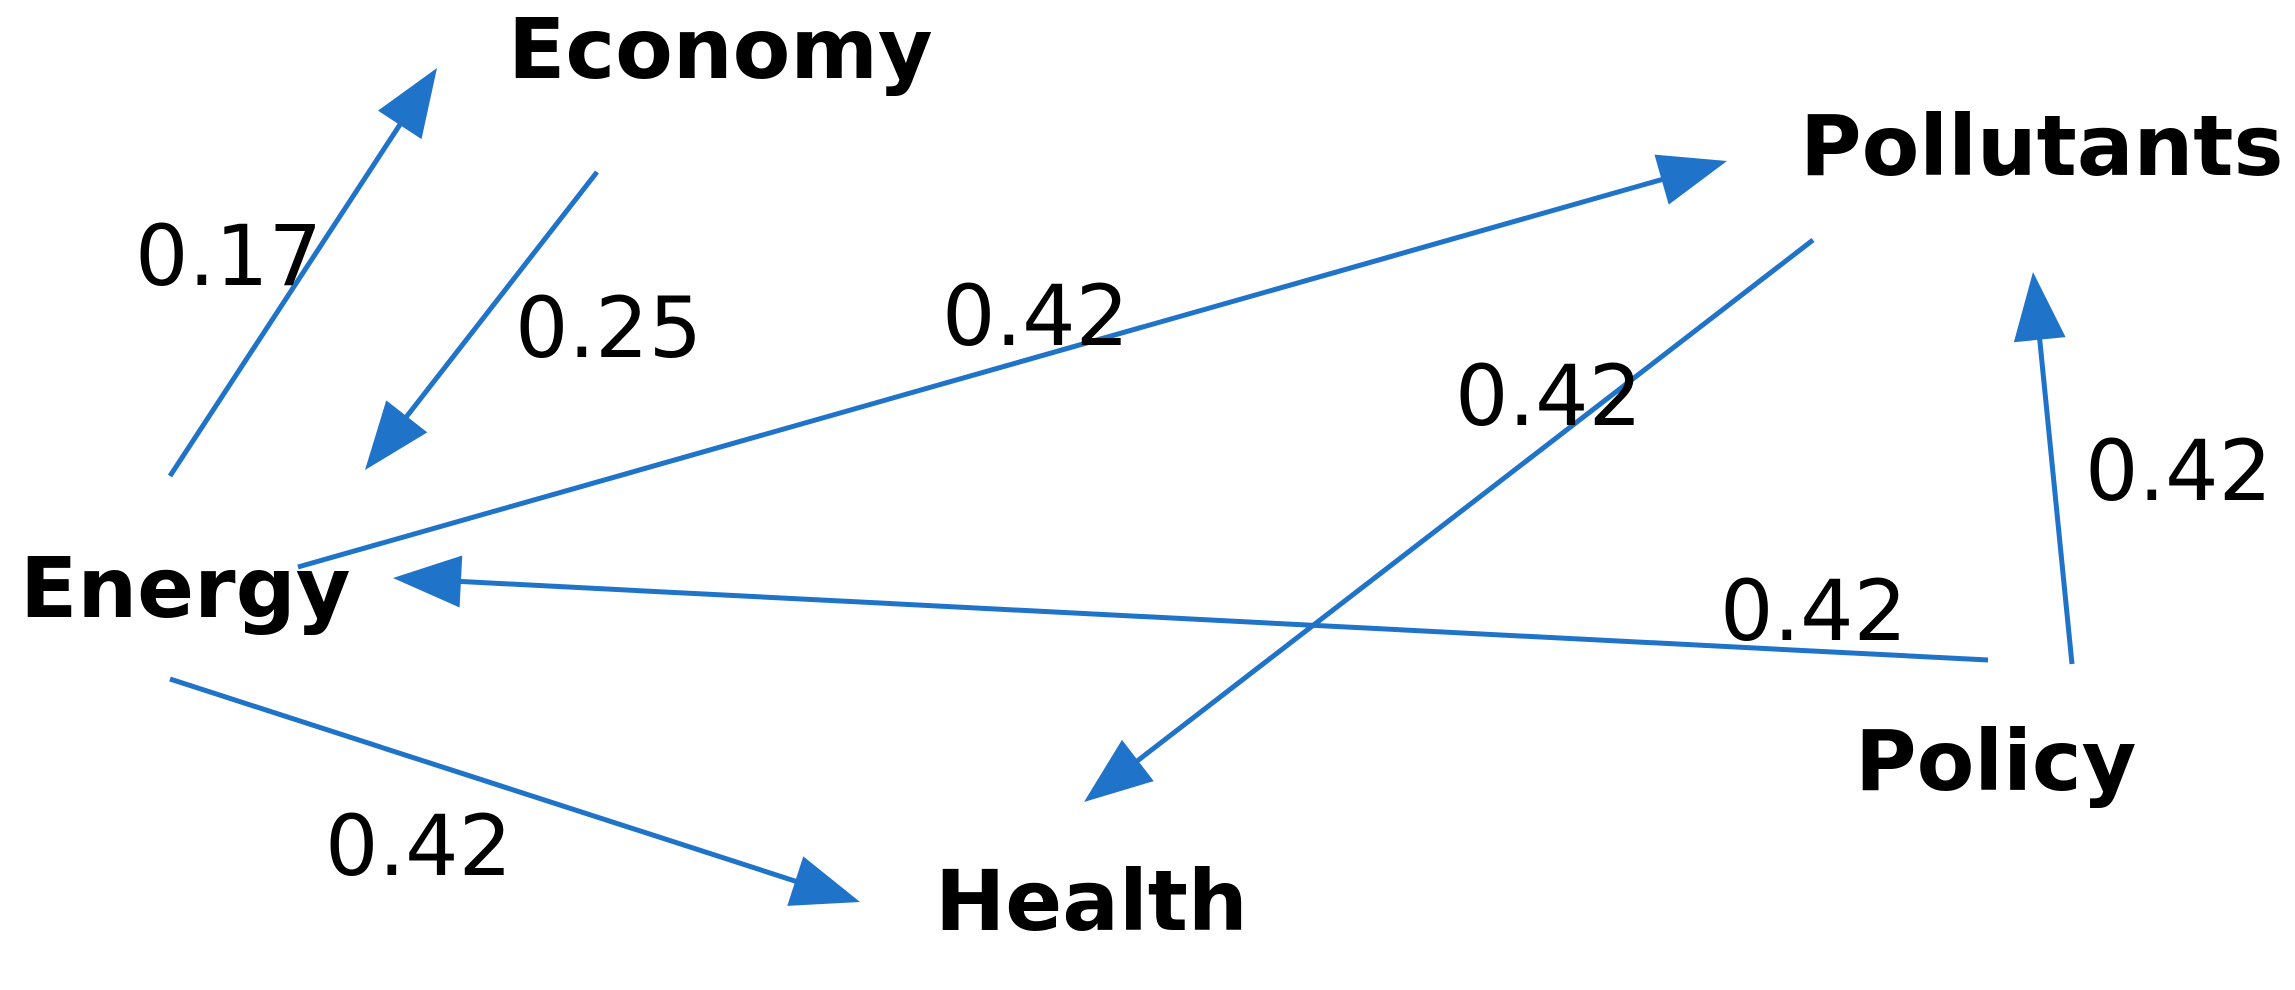 The width and height of the screenshot is (2295, 990). Describe the element at coordinates (823, 881) in the screenshot. I see `arrowhead-energy-health` at that location.